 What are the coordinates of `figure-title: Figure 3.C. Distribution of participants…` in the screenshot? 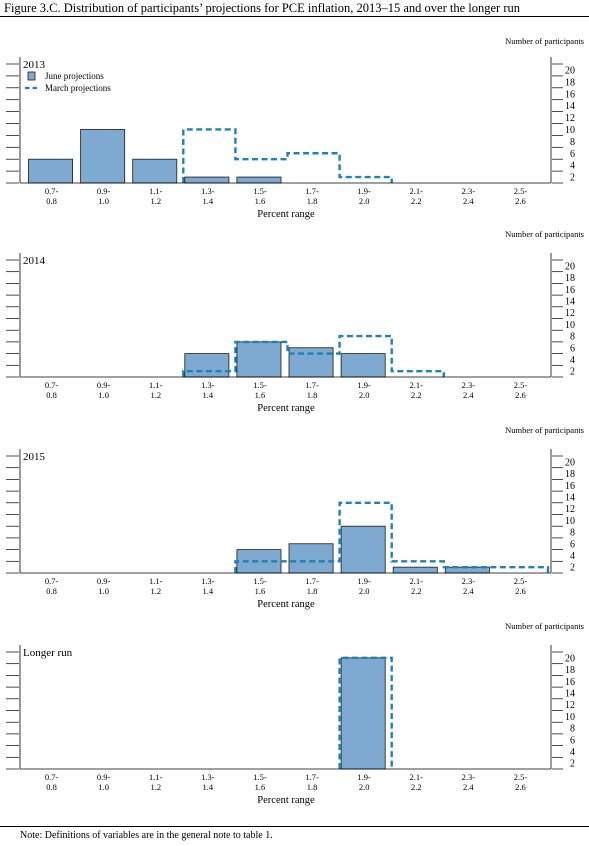 It's located at (262, 8).